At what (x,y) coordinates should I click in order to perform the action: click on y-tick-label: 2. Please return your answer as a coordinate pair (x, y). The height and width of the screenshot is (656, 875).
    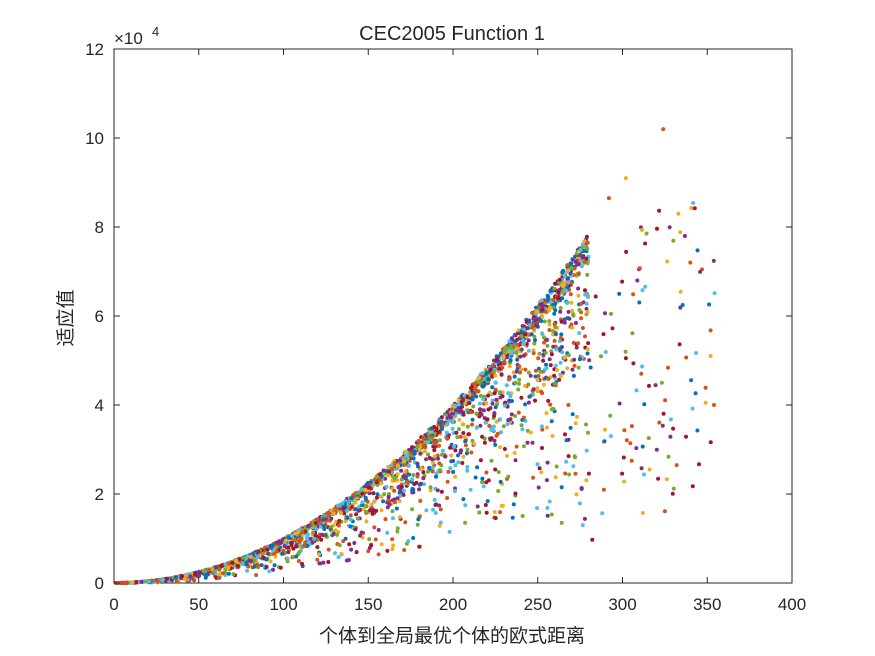
    Looking at the image, I should click on (99, 494).